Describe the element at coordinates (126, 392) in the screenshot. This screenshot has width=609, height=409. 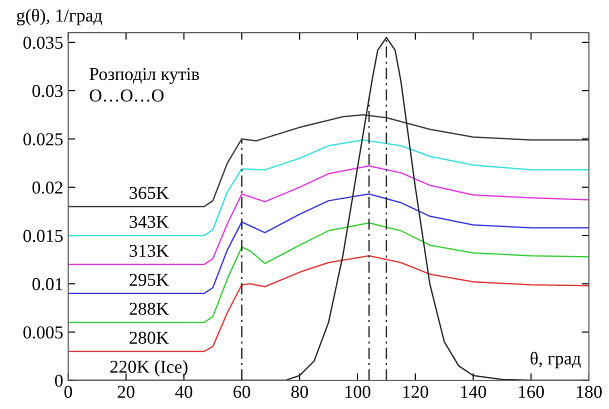
I see `x-tick-label: 20` at that location.